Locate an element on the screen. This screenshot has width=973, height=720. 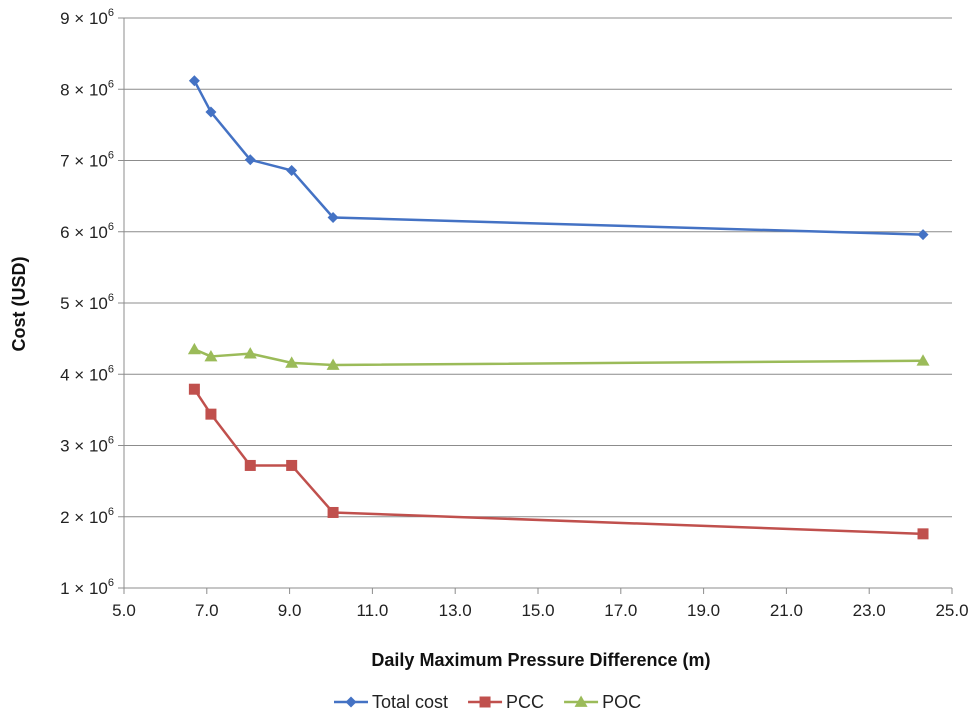
y-tick-label: 3 × 10⁶ is located at coordinates (87, 445).